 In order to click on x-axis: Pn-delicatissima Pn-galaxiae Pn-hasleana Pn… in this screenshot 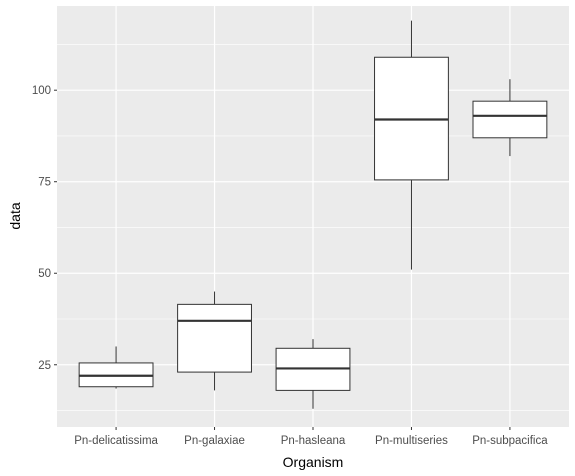, I will do `click(311, 437)`.